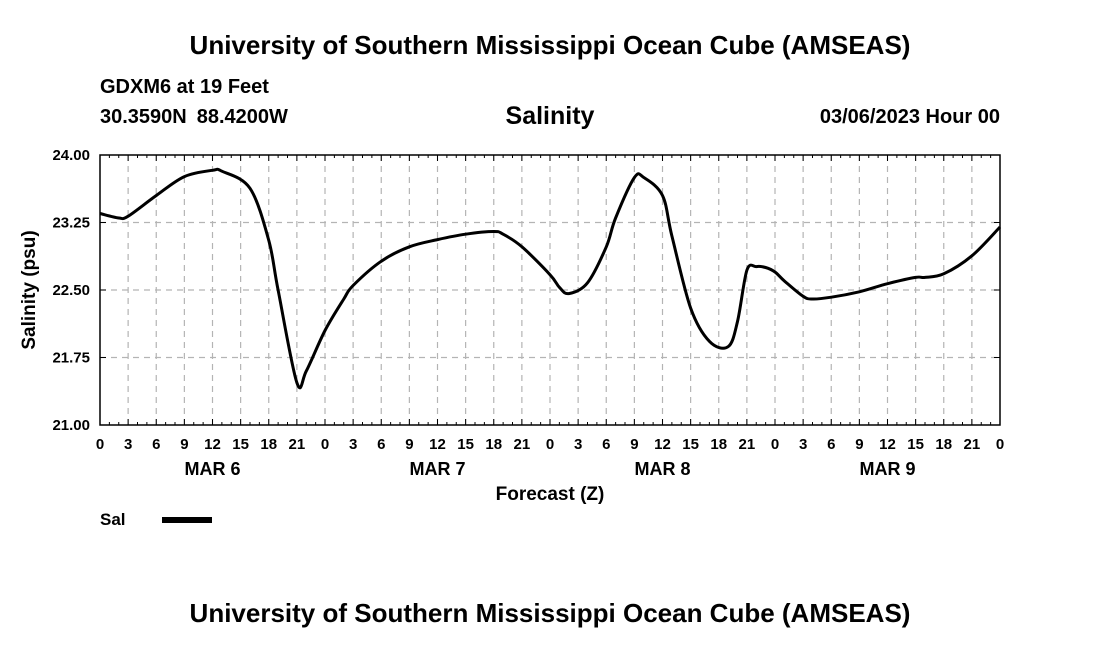 The width and height of the screenshot is (1100, 650). Describe the element at coordinates (113, 519) in the screenshot. I see `legend-label: Sal` at that location.